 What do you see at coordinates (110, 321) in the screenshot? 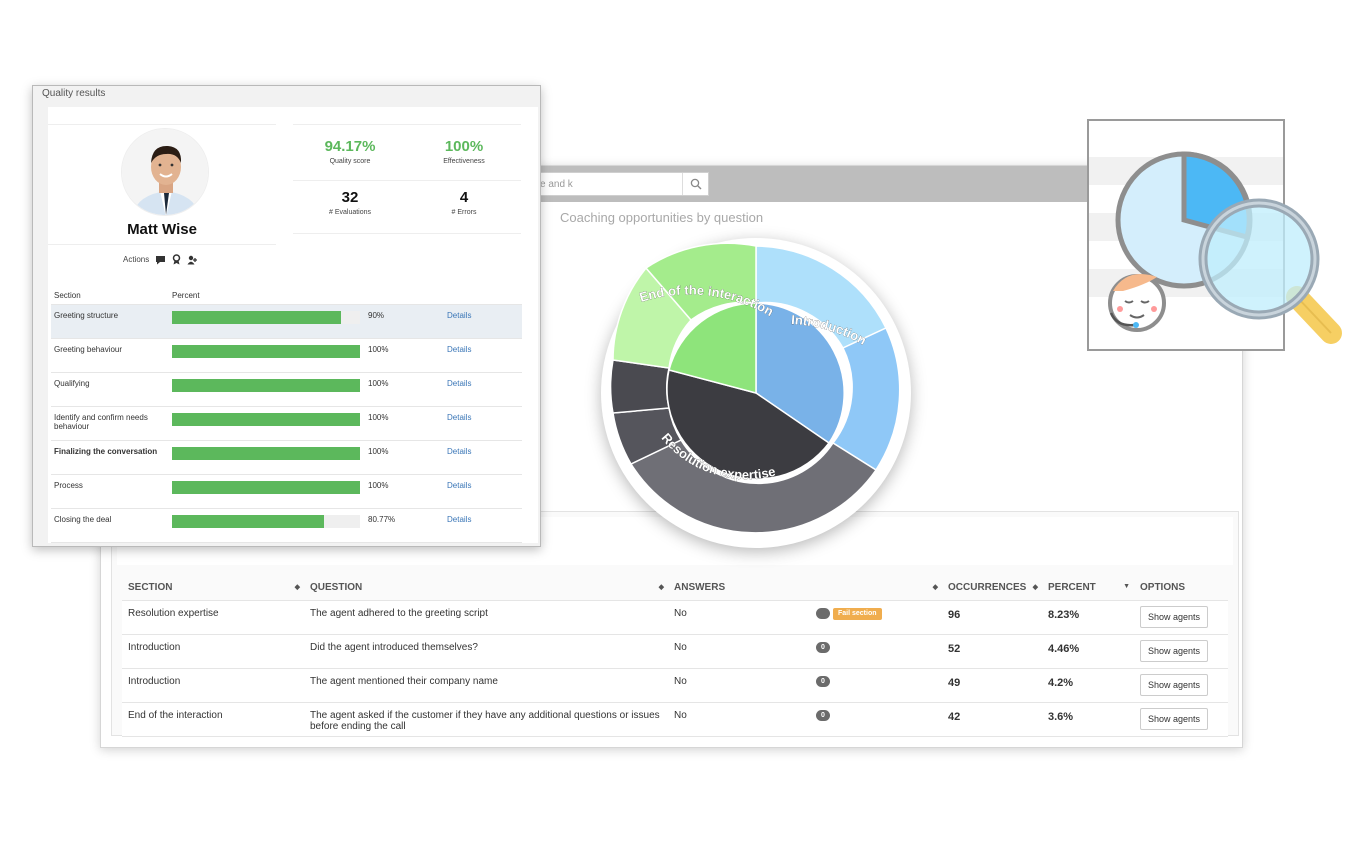
I see `section-name: Greeting structure` at bounding box center [110, 321].